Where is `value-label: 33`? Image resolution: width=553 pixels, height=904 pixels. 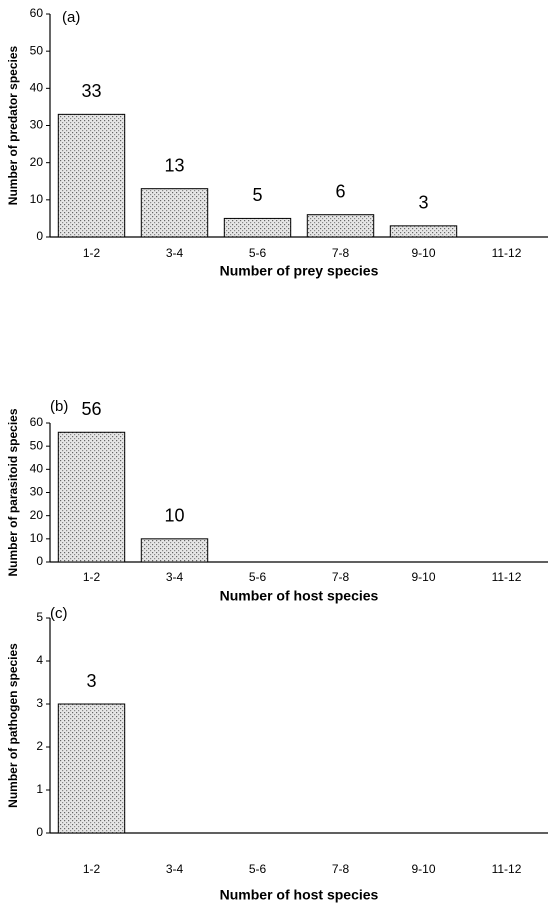 value-label: 33 is located at coordinates (91, 91).